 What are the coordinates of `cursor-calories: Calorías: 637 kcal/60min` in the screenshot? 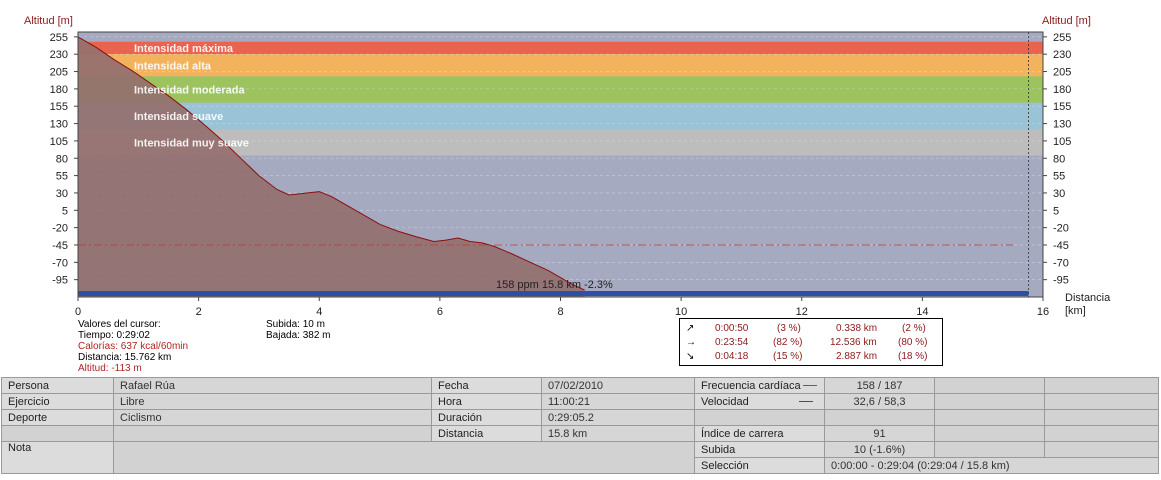 It's located at (133, 346).